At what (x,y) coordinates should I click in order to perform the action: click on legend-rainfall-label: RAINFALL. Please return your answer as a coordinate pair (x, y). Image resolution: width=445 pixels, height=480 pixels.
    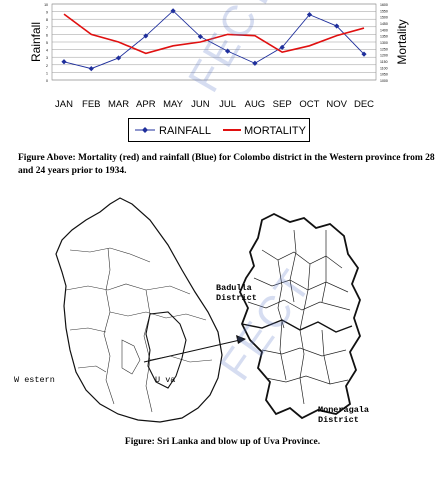
    Looking at the image, I should click on (185, 131).